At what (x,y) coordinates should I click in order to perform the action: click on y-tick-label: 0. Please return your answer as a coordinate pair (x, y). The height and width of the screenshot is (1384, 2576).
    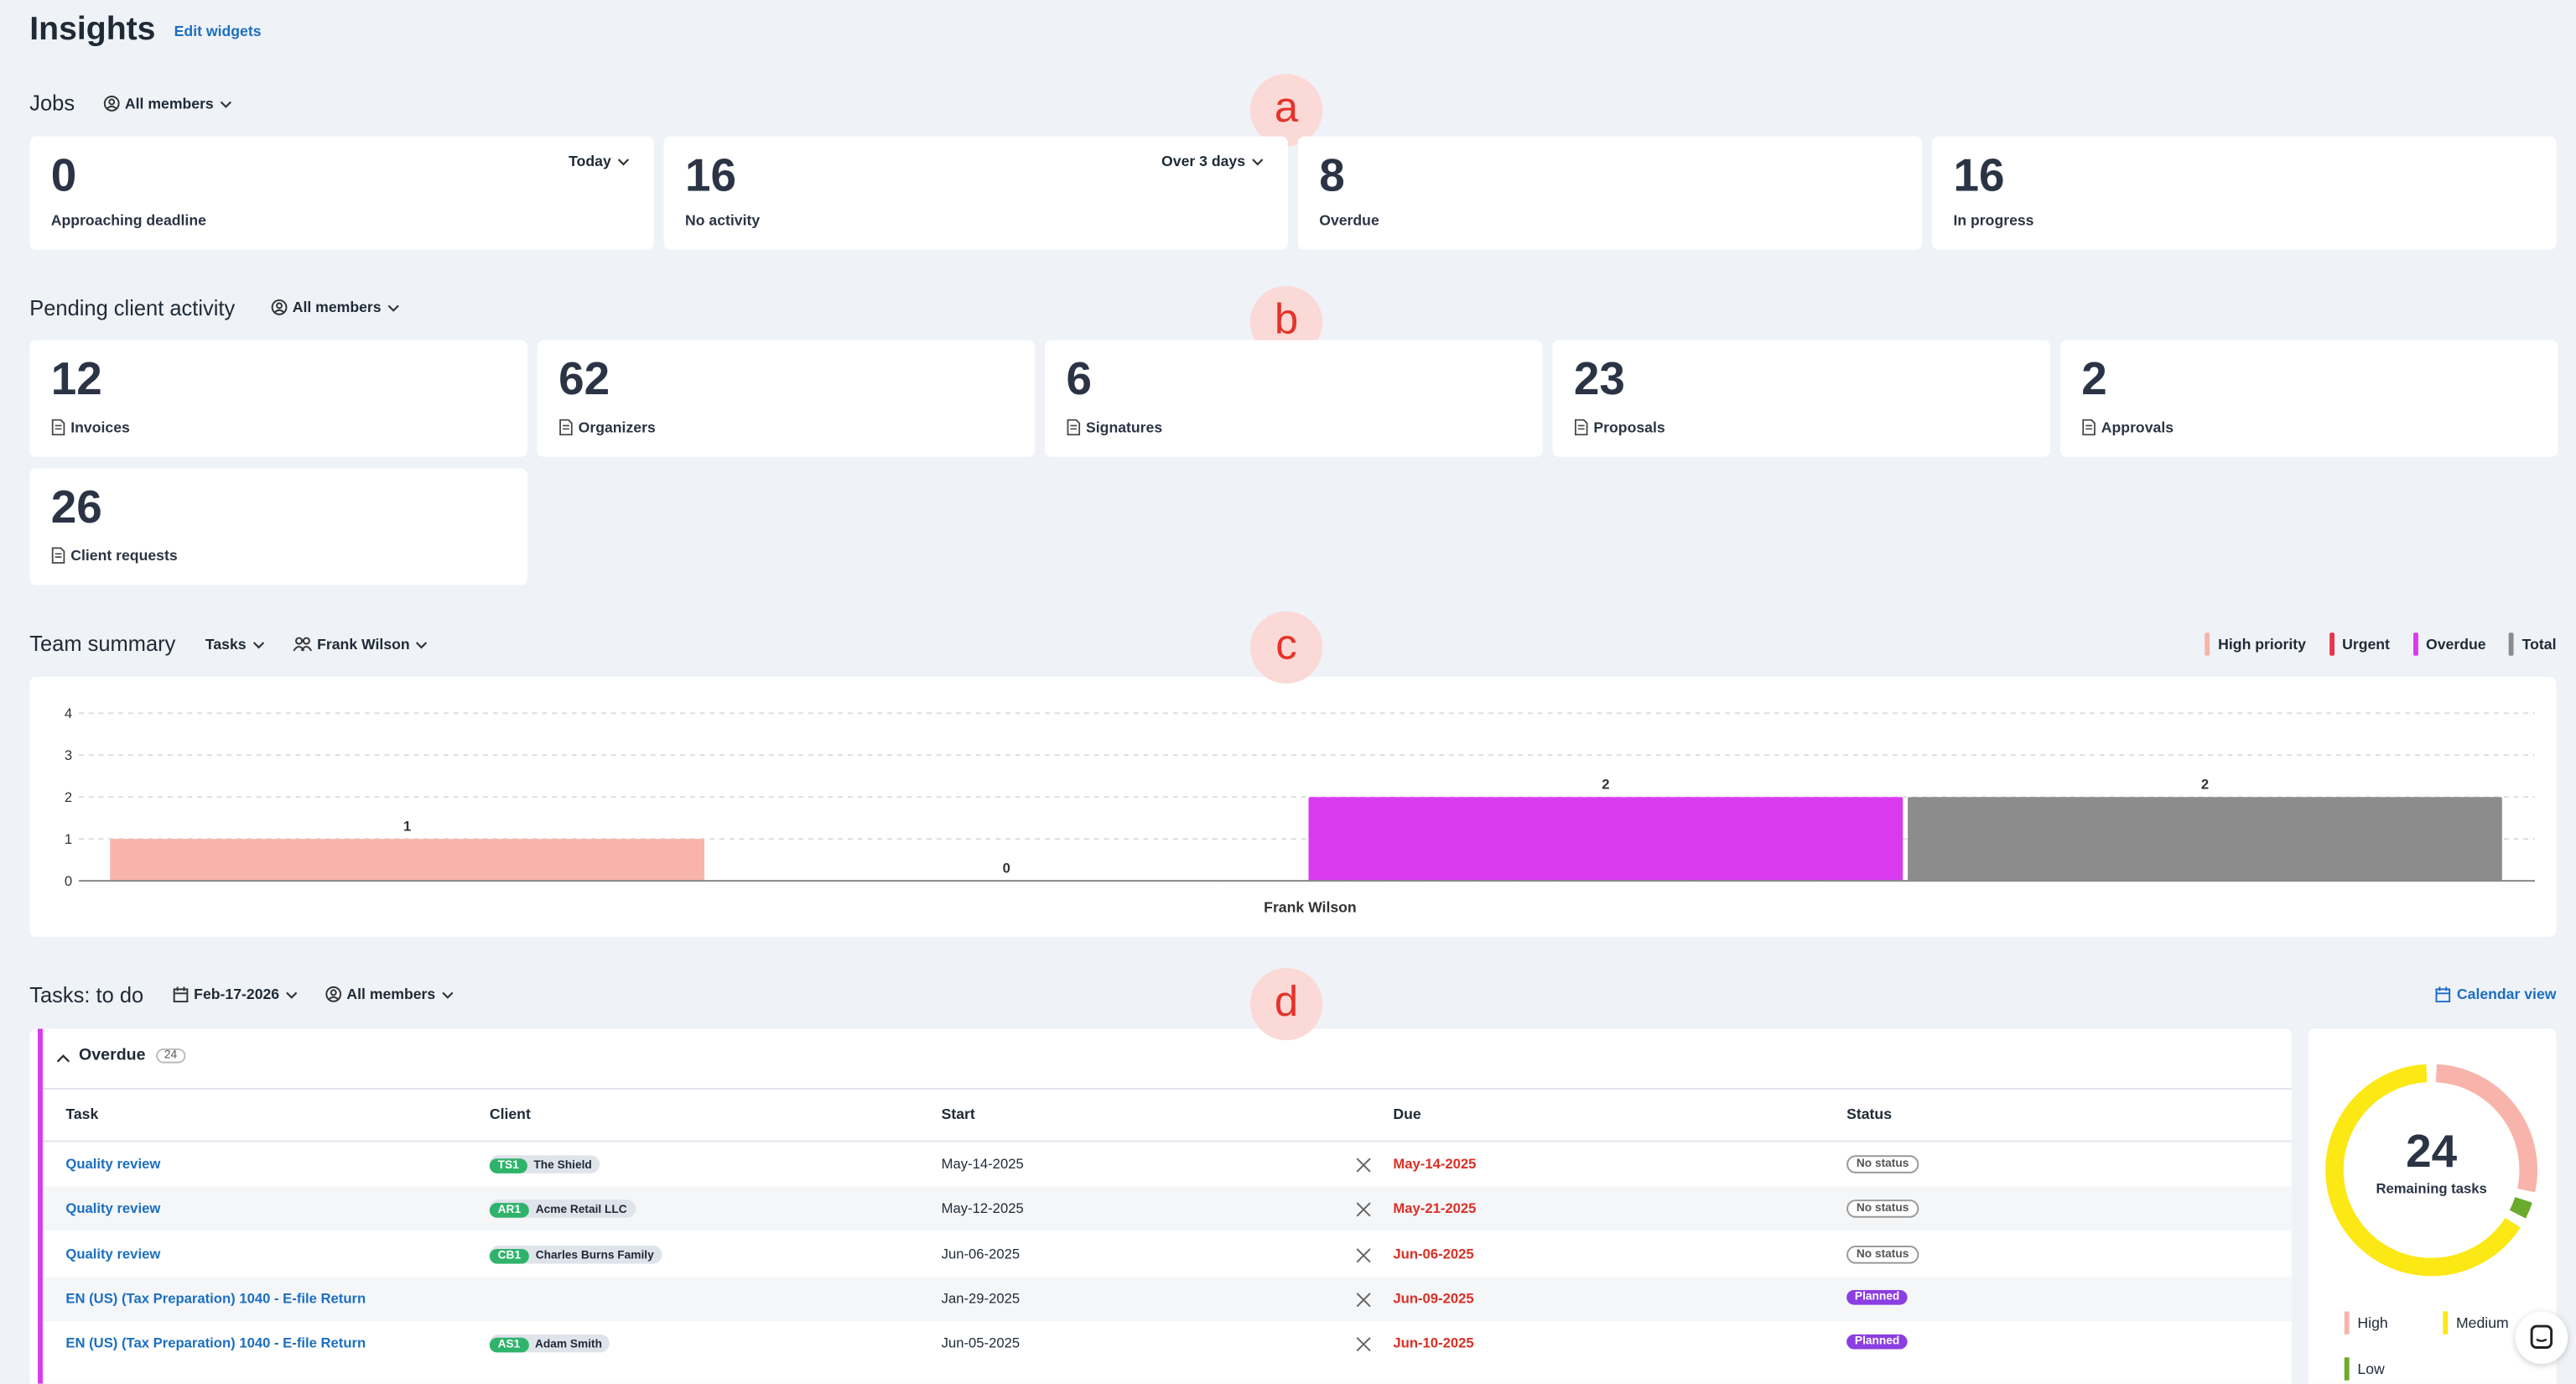
    Looking at the image, I should click on (68, 881).